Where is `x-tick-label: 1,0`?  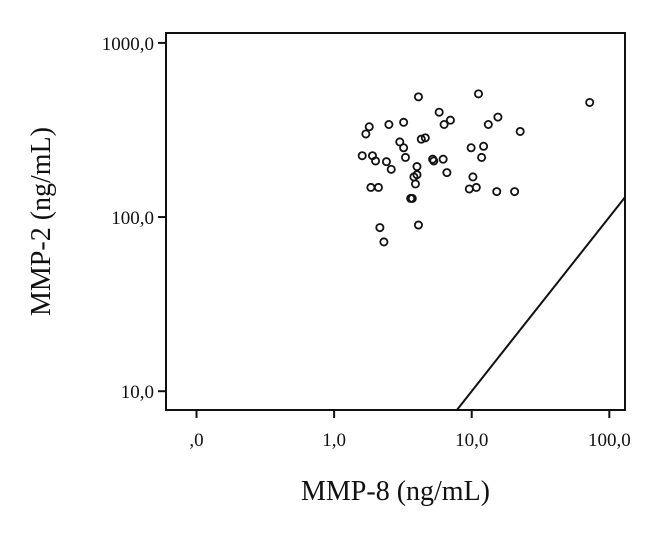 x-tick-label: 1,0 is located at coordinates (334, 440).